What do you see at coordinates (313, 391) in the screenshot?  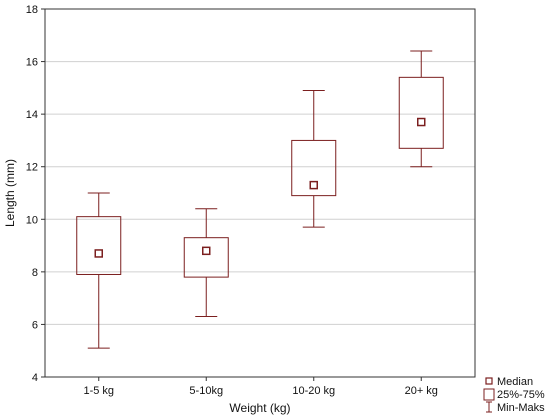 I see `x-tick-label: 10-20 kg` at bounding box center [313, 391].